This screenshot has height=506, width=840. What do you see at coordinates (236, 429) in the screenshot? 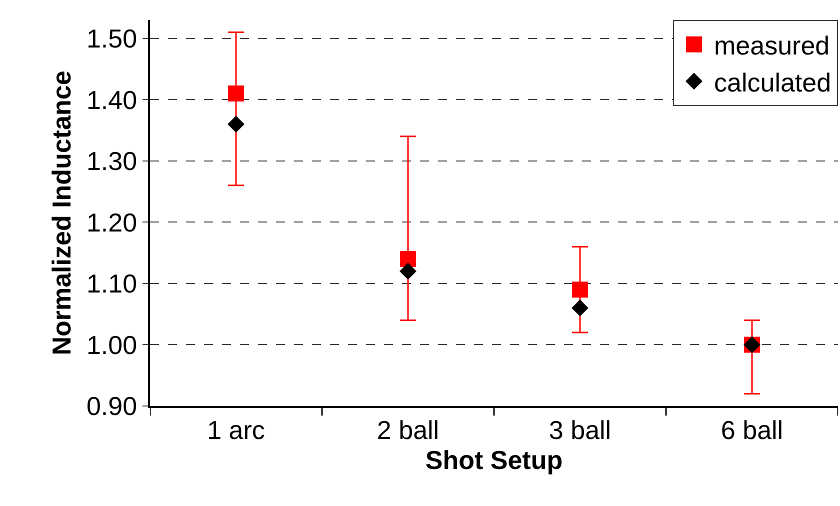
I see `x-tick-label: 1 arc` at bounding box center [236, 429].